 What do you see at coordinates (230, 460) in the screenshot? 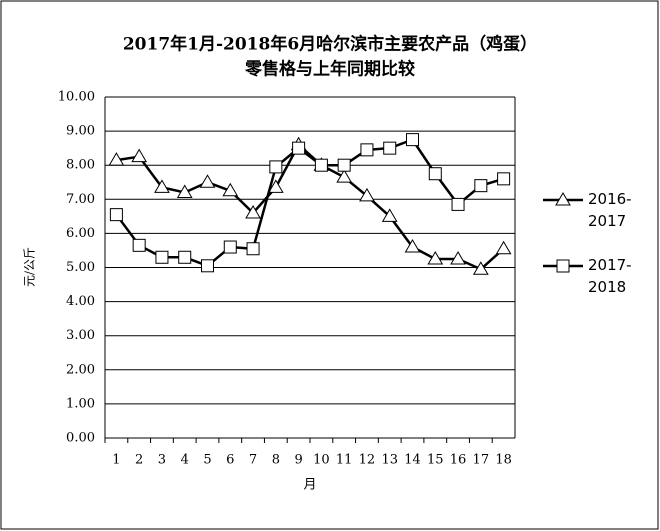
I see `x-tick-label: 6` at bounding box center [230, 460].